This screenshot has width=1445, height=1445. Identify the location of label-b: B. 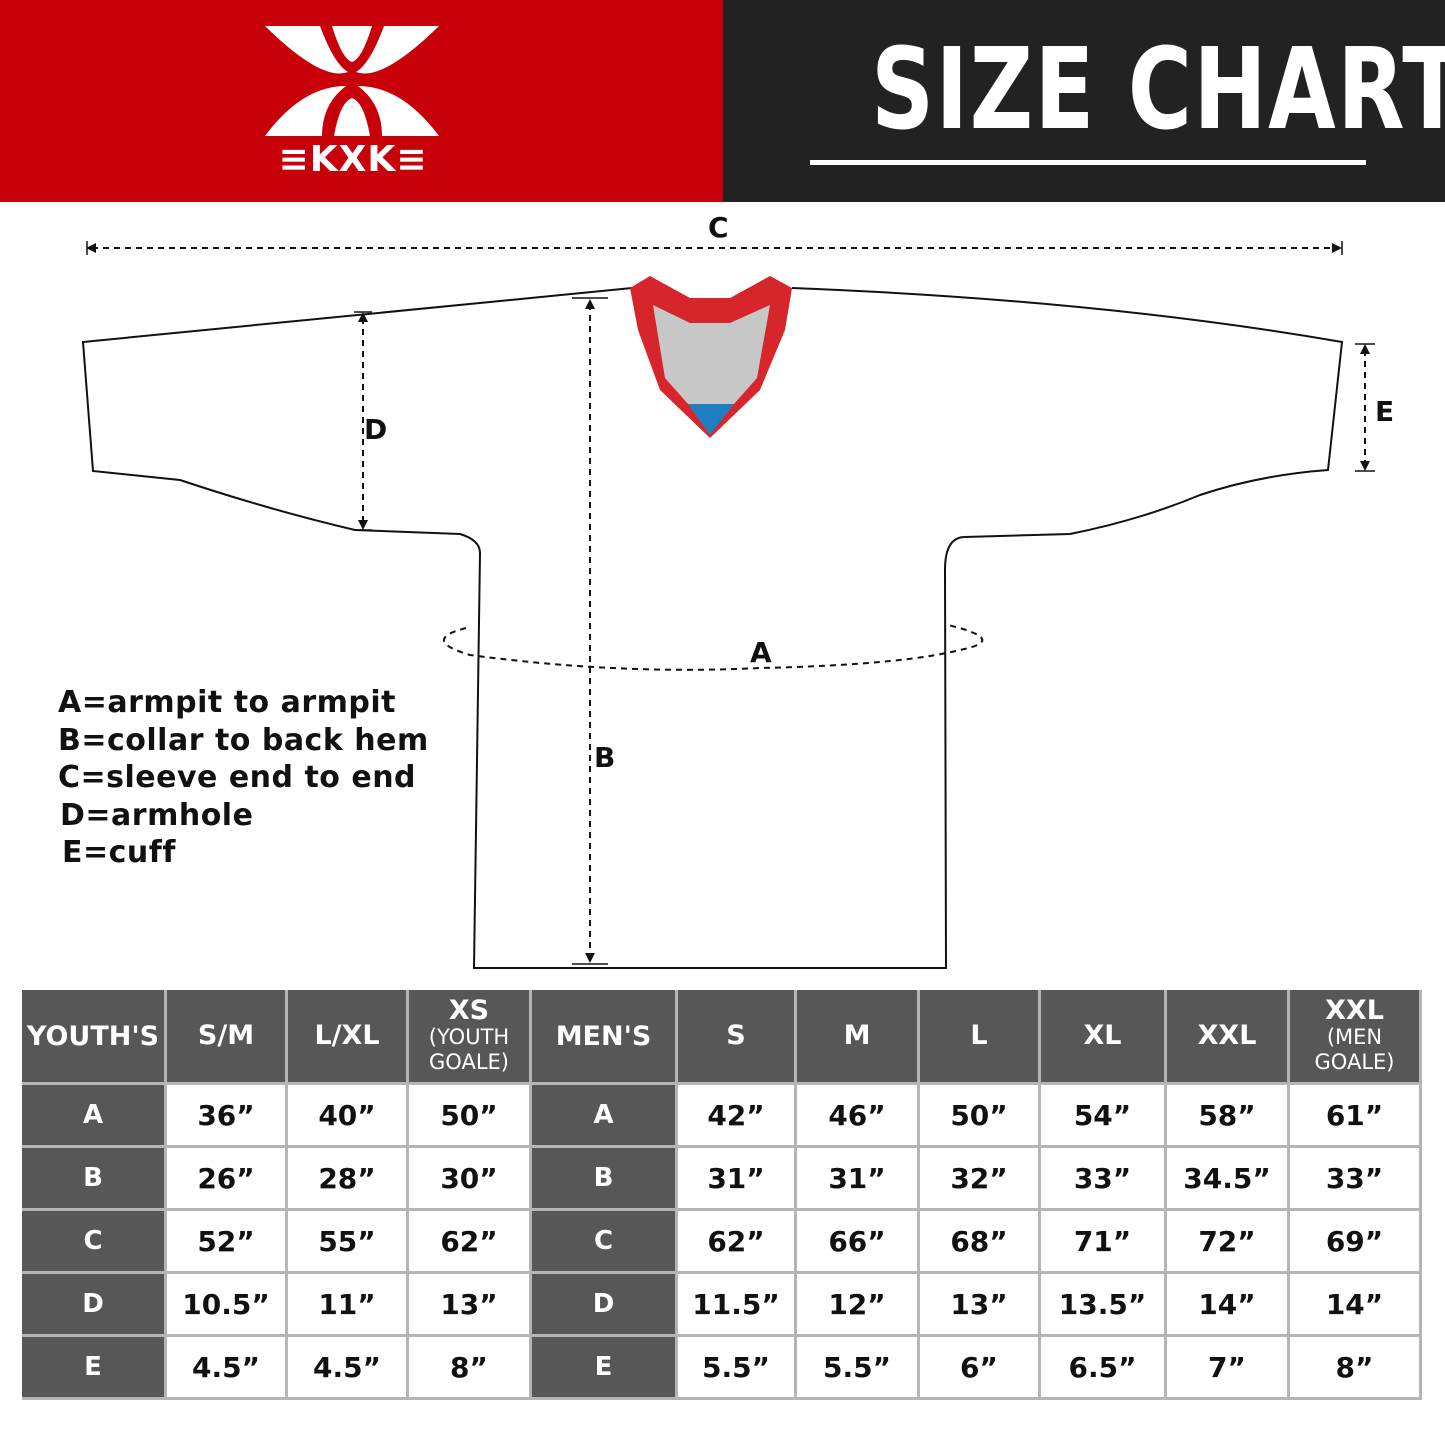
(605, 757).